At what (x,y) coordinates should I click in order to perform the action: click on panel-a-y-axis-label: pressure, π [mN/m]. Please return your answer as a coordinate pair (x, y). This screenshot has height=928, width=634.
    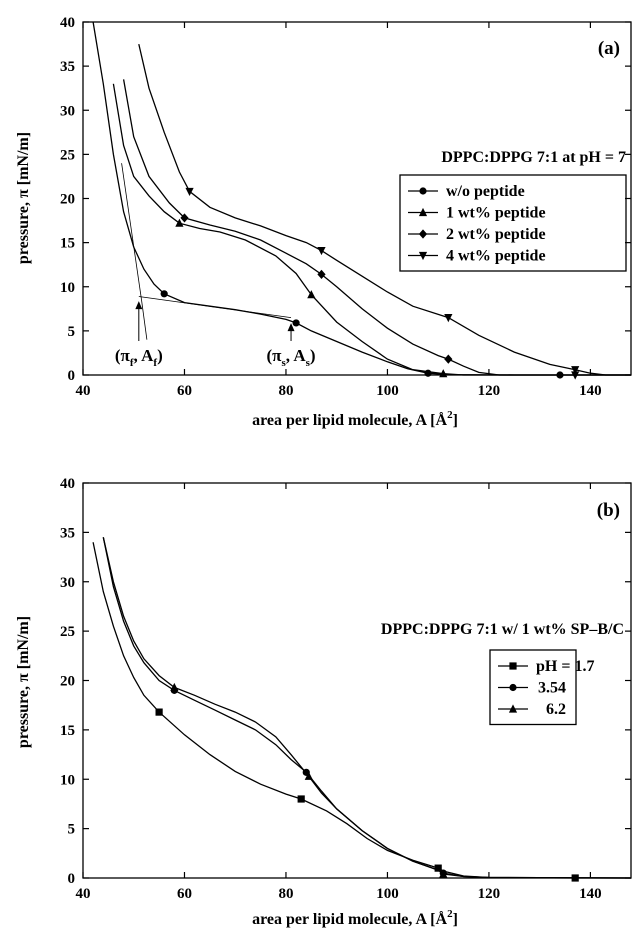
    Looking at the image, I should click on (23, 198).